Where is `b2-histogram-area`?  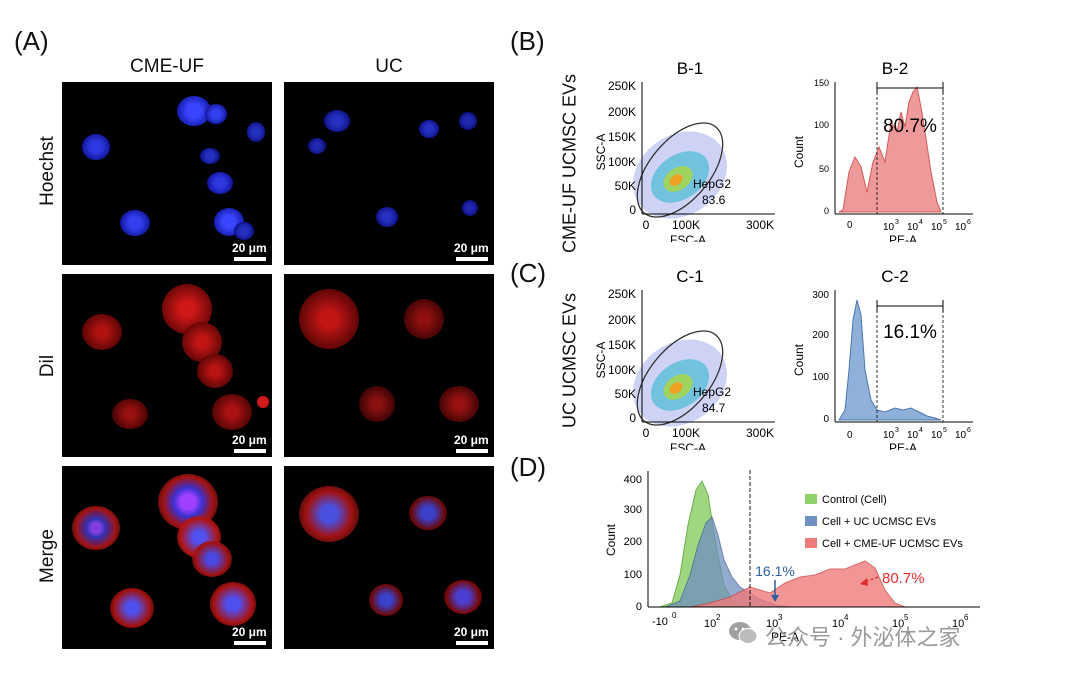
b2-histogram-area is located at coordinates (890, 149).